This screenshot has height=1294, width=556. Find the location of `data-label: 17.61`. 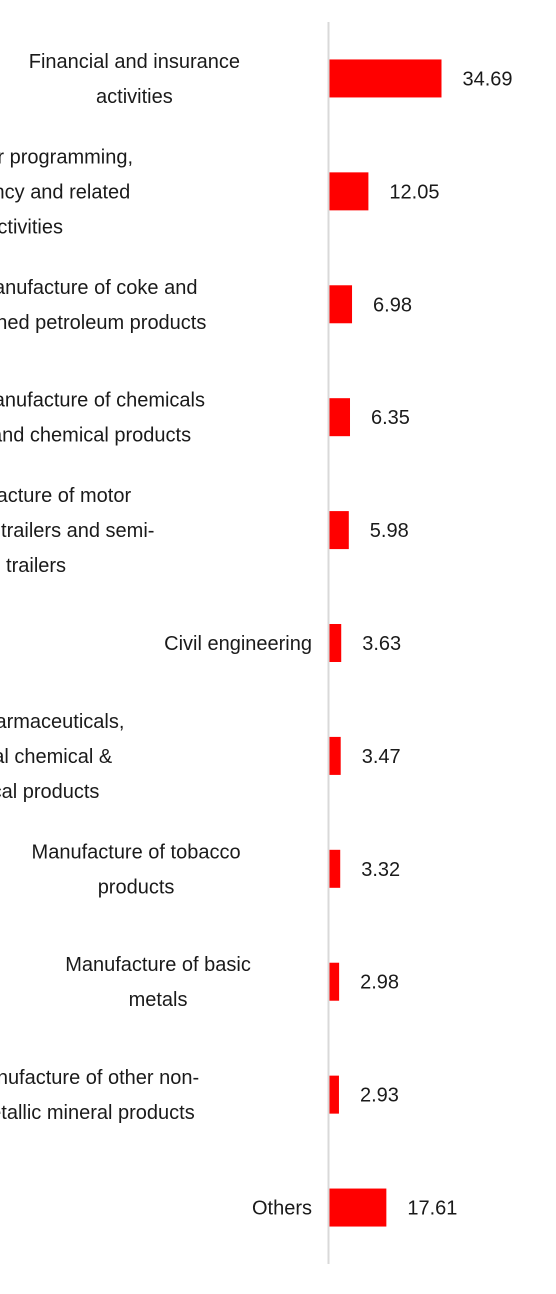

data-label: 17.61 is located at coordinates (432, 1209).